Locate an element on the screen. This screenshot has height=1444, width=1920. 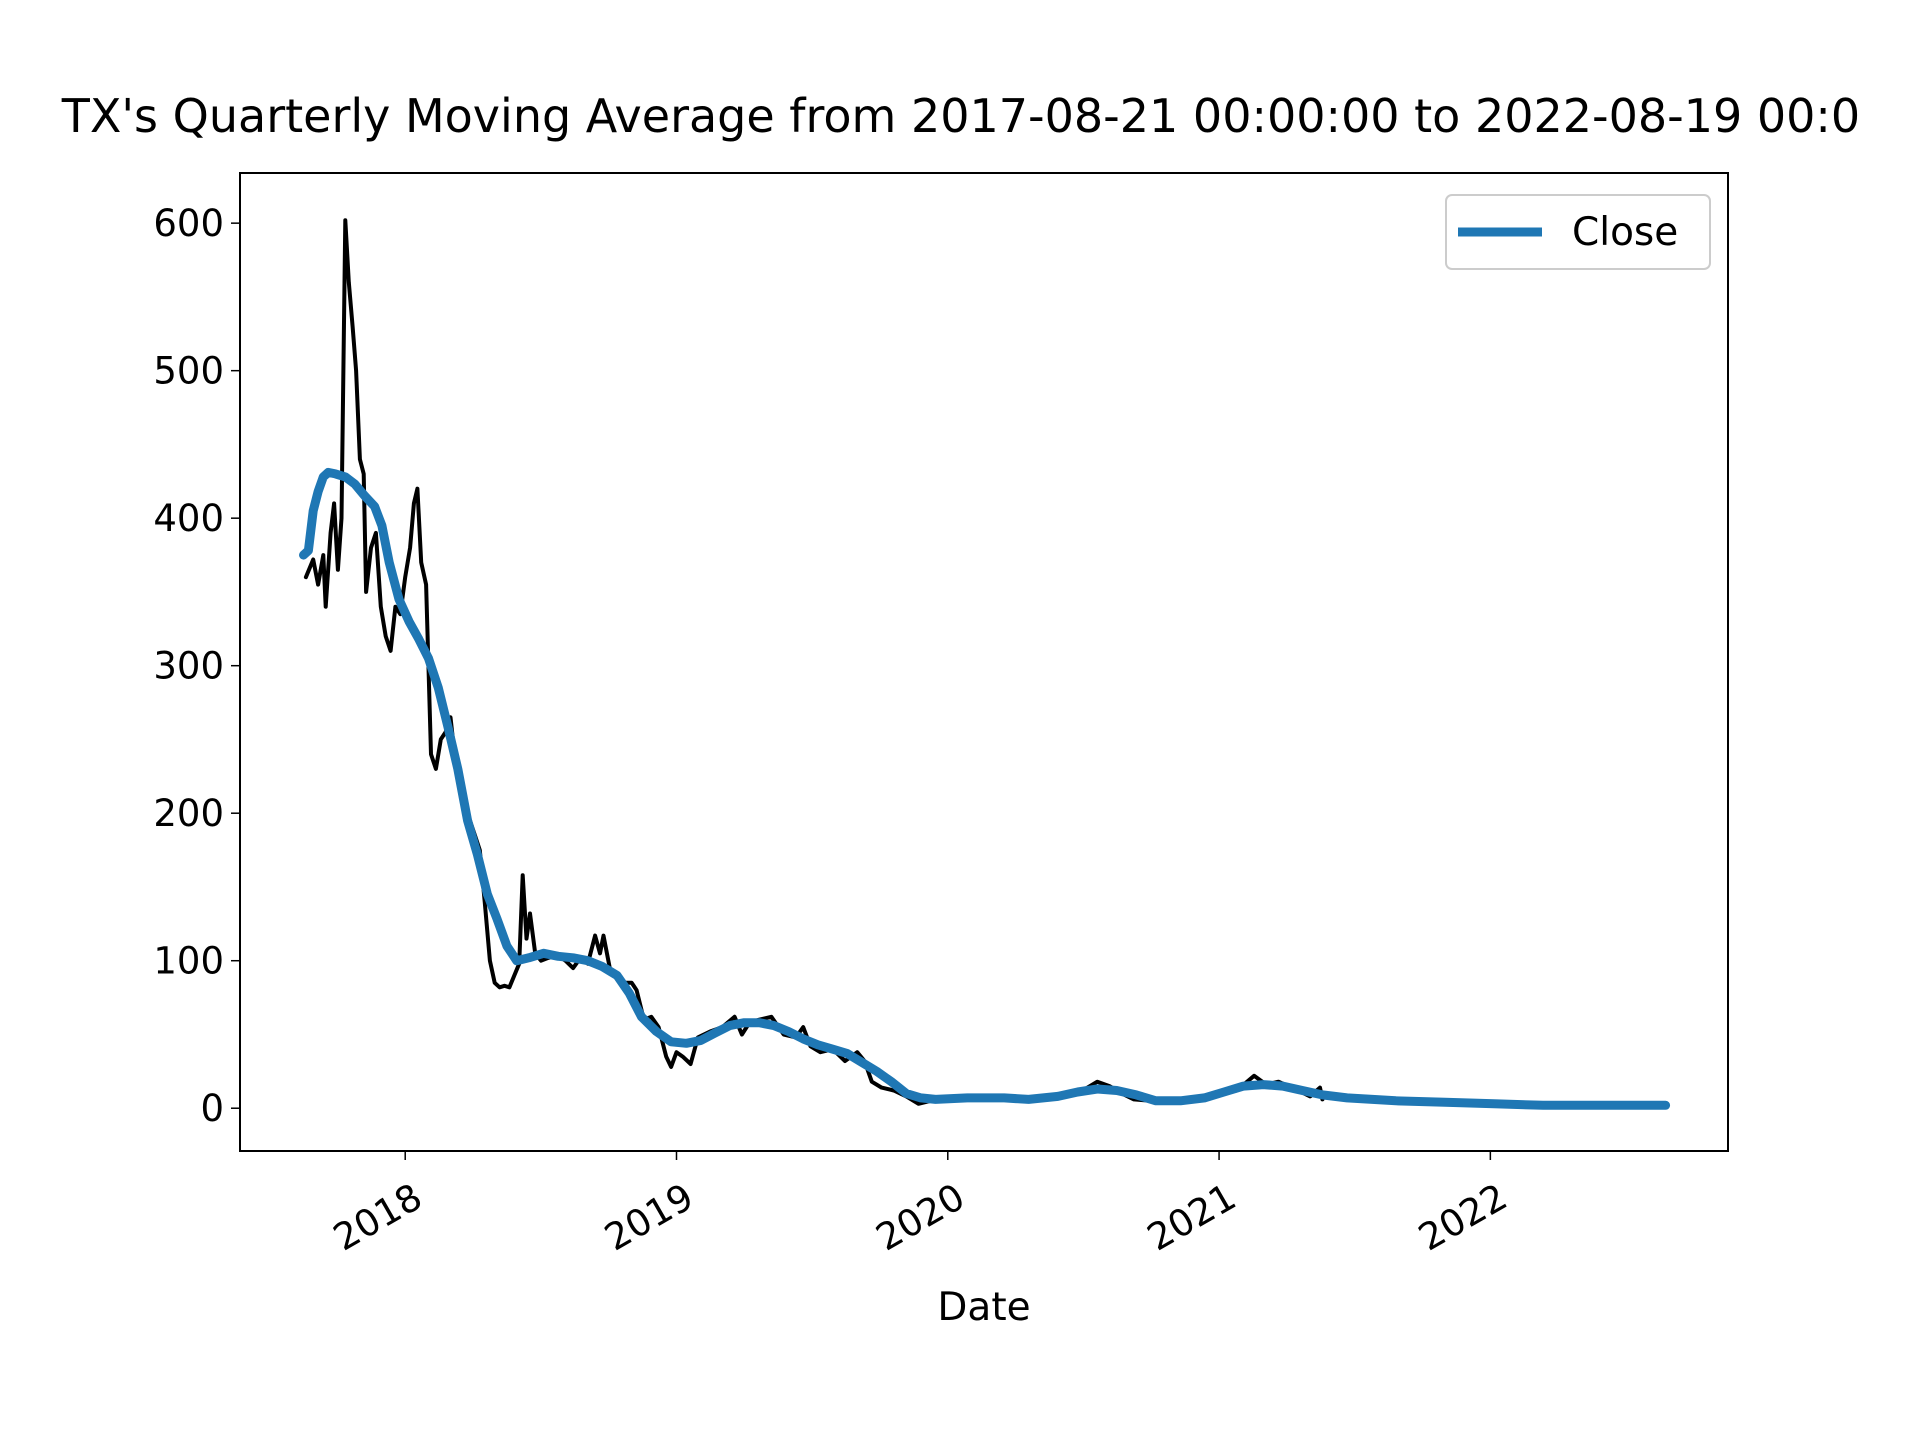
legend: Close is located at coordinates (1578, 232).